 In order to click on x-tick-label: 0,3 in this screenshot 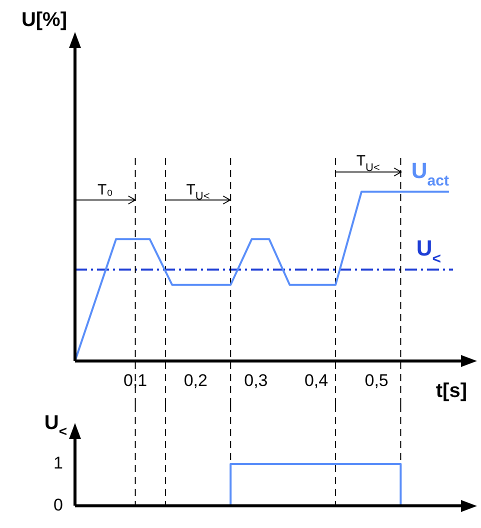, I will do `click(256, 380)`.